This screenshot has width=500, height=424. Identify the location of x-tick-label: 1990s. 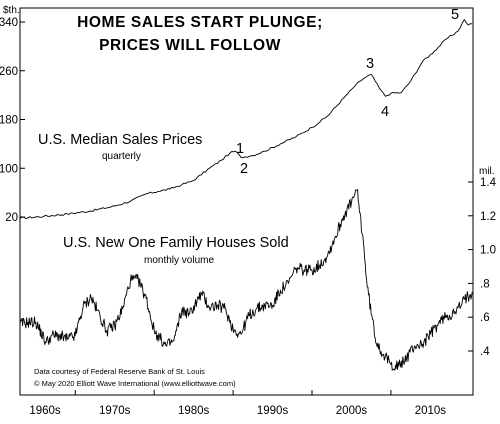
(273, 411).